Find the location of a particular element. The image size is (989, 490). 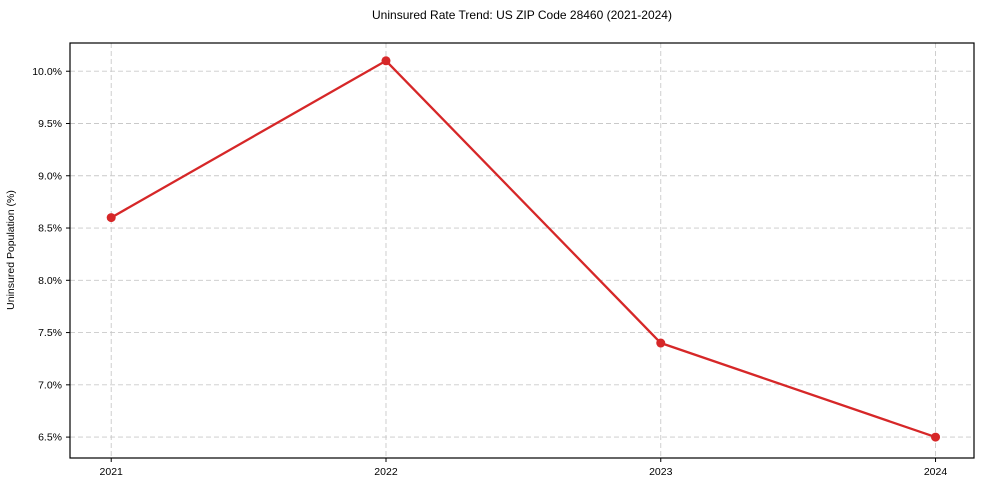

y-tick-label: 7.0% is located at coordinates (50, 385).